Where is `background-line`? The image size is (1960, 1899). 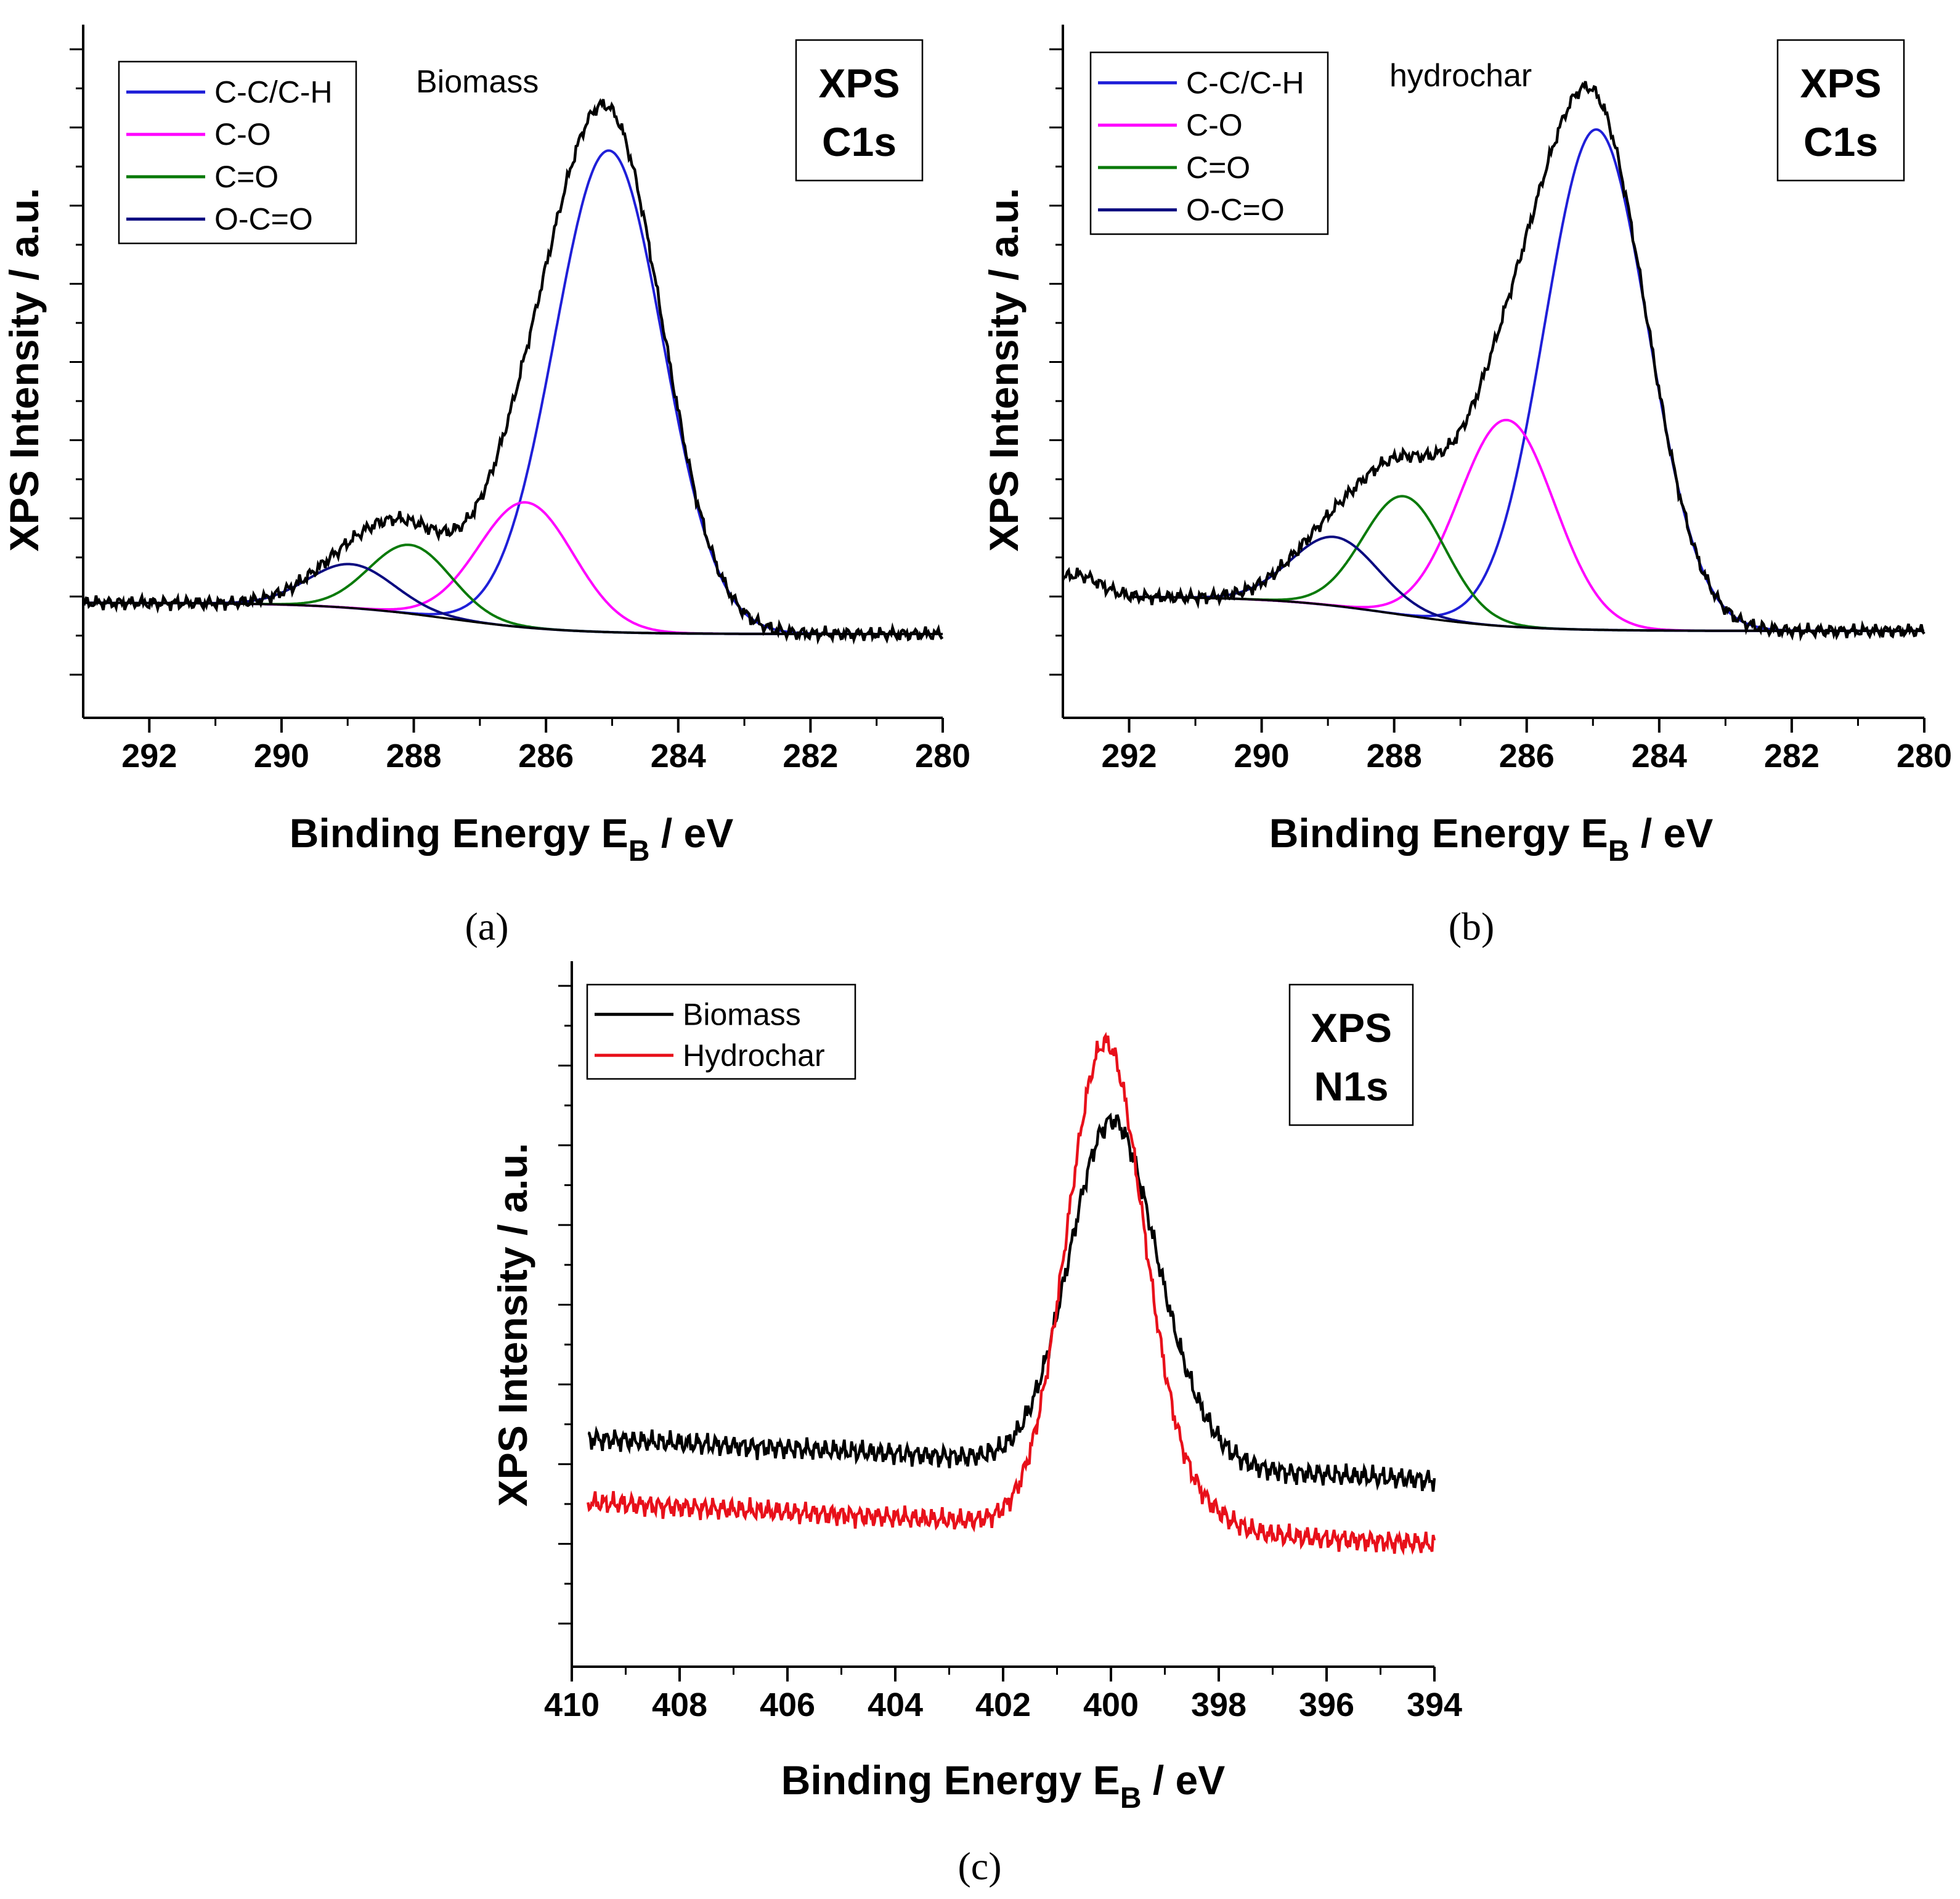 background-line is located at coordinates (1526, 614).